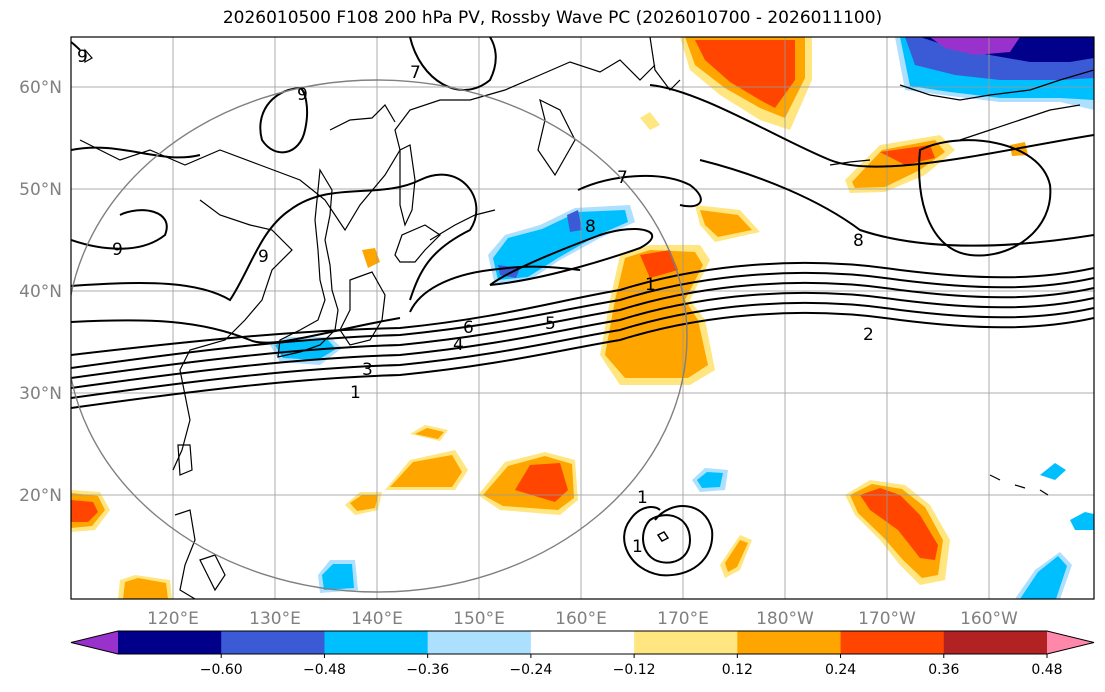 The height and width of the screenshot is (692, 1105). I want to click on svg-text: 5, so click(550, 324).